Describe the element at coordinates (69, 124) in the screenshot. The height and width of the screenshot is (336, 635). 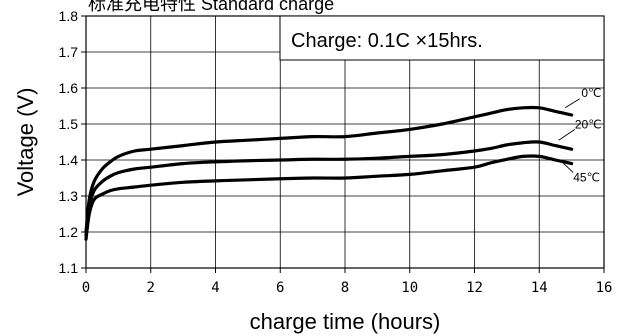
I see `y-tick-label: 1.5` at that location.